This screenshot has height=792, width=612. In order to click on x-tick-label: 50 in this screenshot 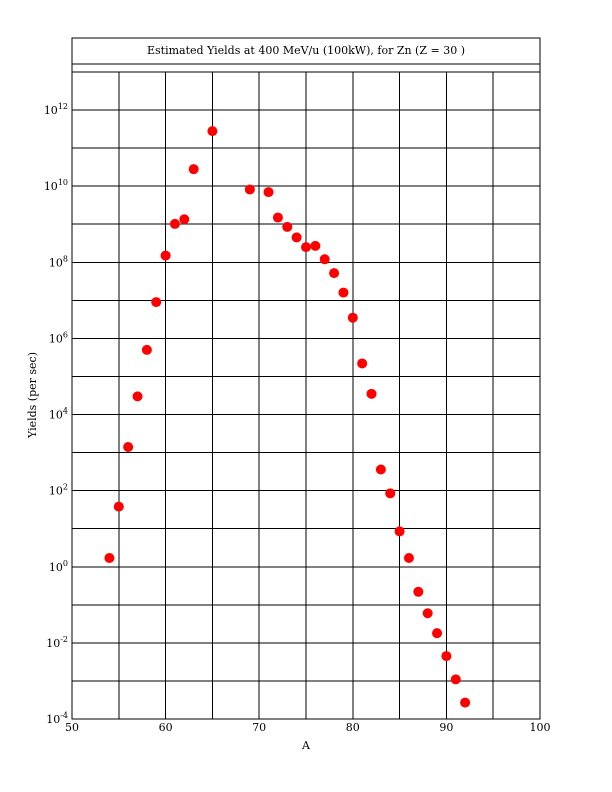, I will do `click(72, 727)`.